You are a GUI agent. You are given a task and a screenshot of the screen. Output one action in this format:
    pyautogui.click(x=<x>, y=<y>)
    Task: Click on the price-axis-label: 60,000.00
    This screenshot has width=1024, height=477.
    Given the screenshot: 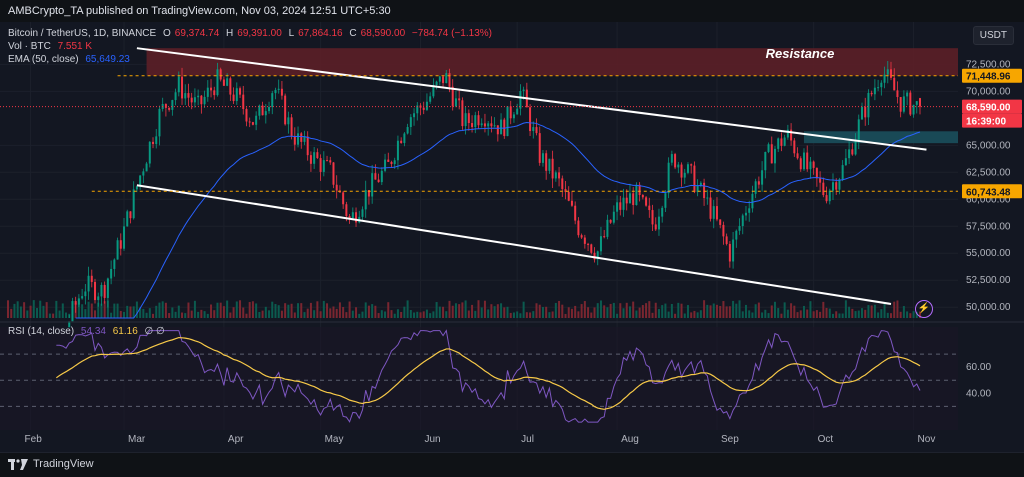 What is the action you would take?
    pyautogui.click(x=988, y=199)
    